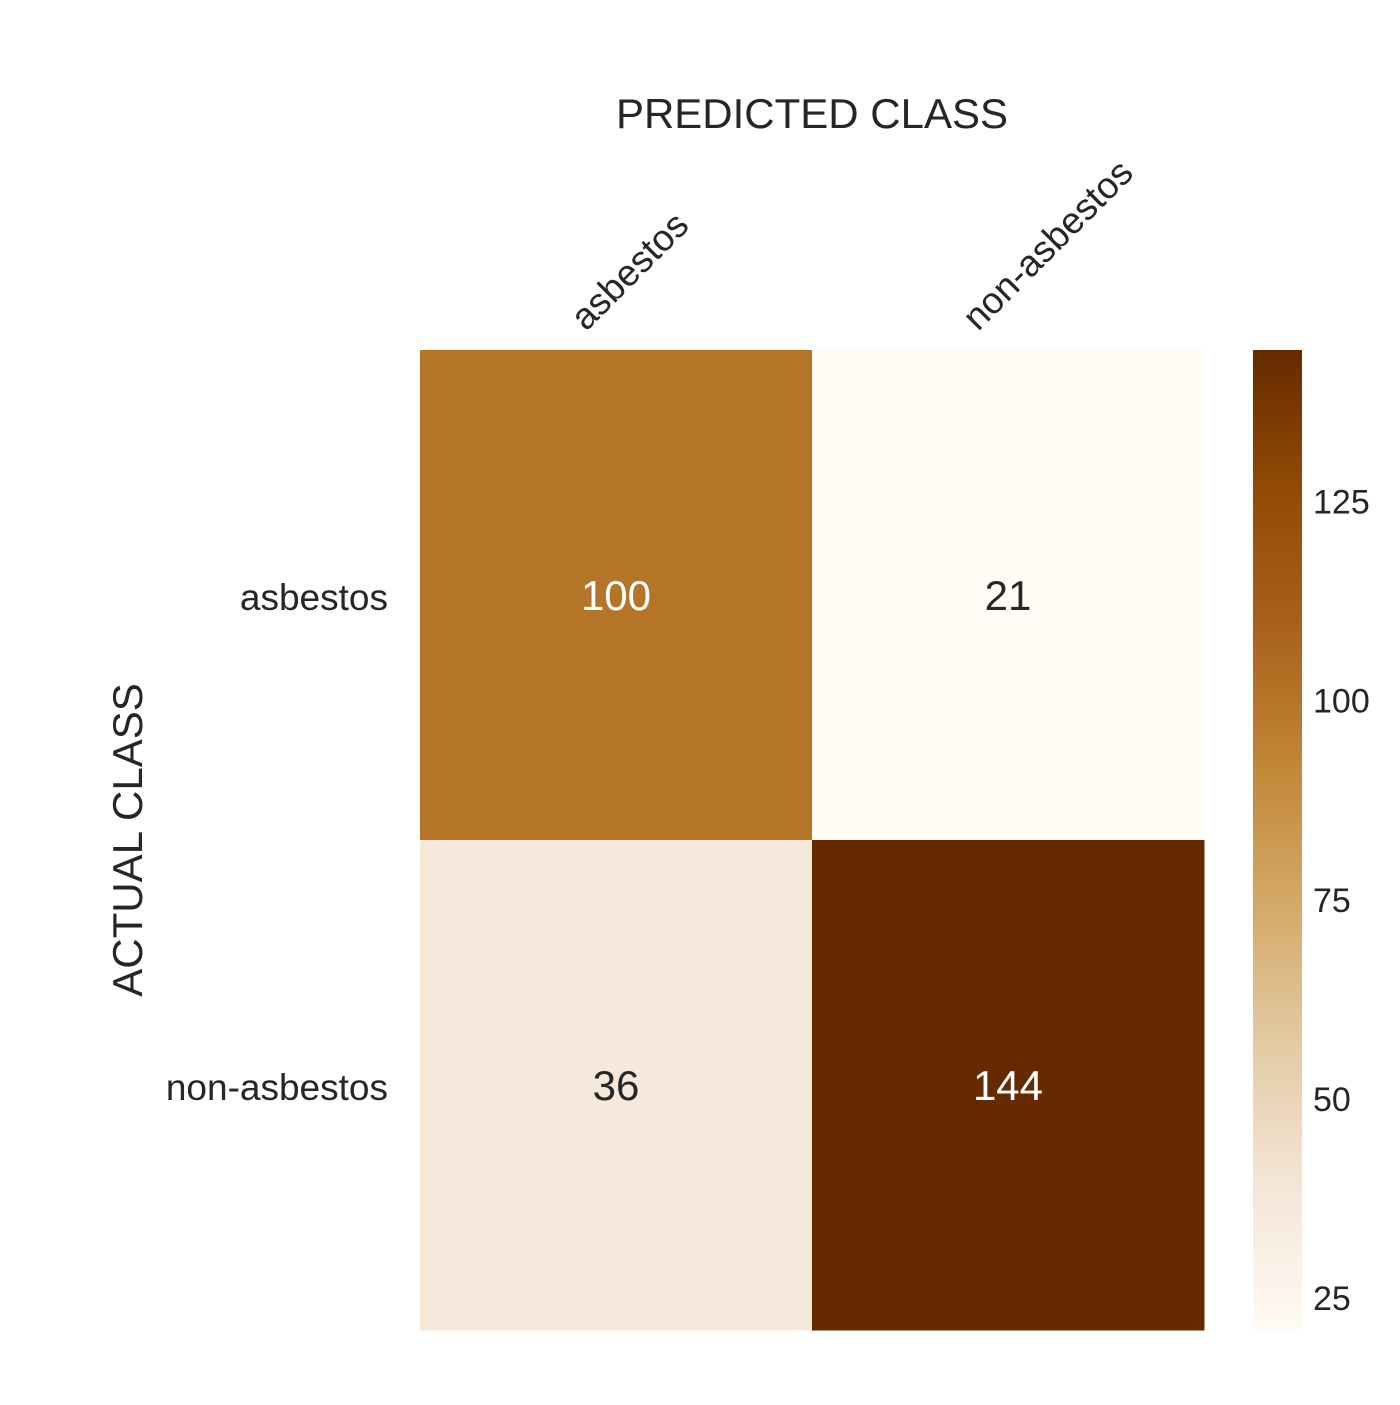  I want to click on cell-annotations: 100 21 36 144, so click(812, 840).